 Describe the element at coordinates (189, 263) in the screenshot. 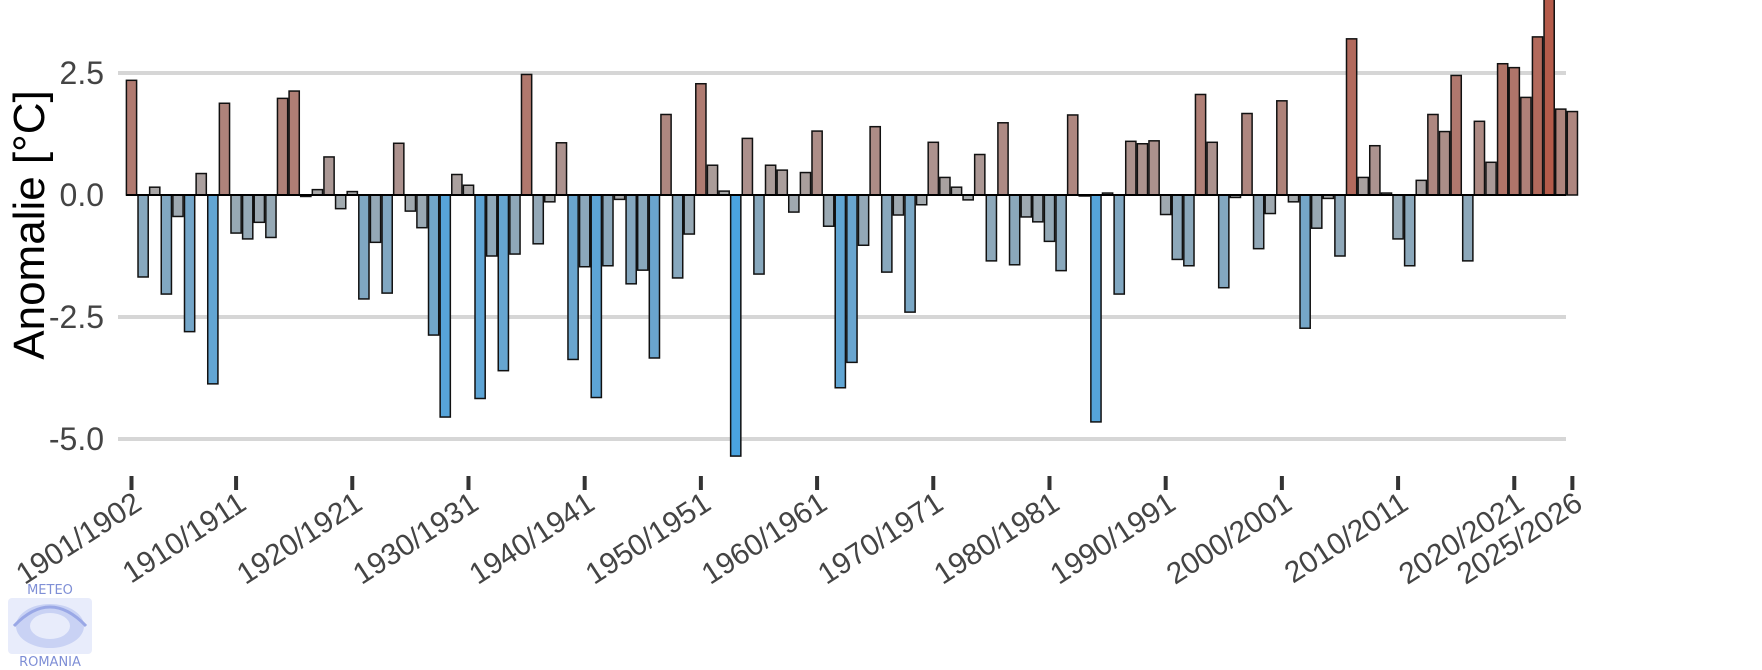

I see `bar-1906` at that location.